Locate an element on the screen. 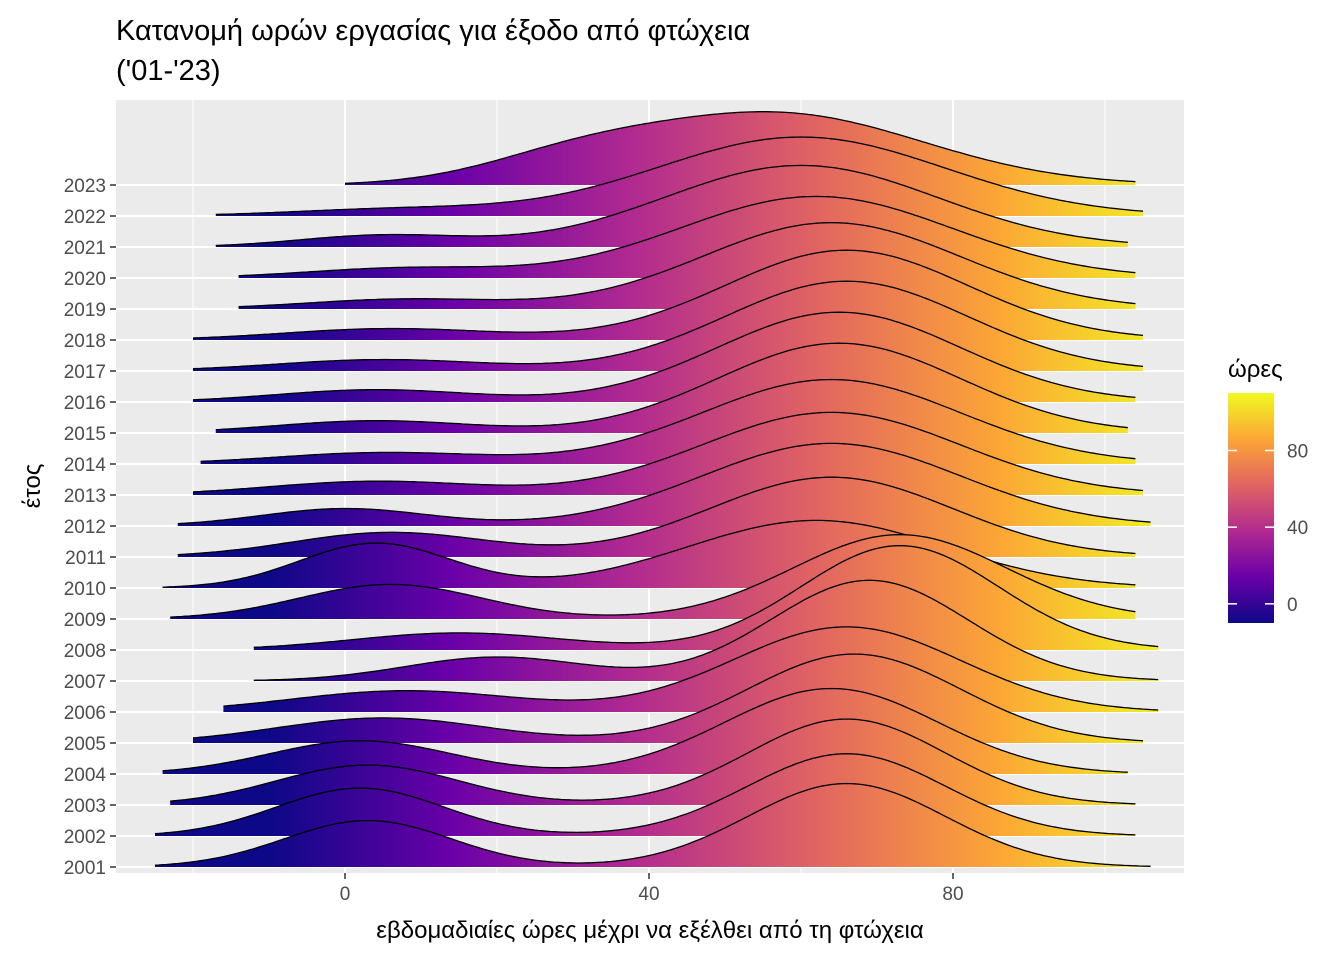 The height and width of the screenshot is (960, 1344). y-tick-label: 2021 is located at coordinates (85, 248).